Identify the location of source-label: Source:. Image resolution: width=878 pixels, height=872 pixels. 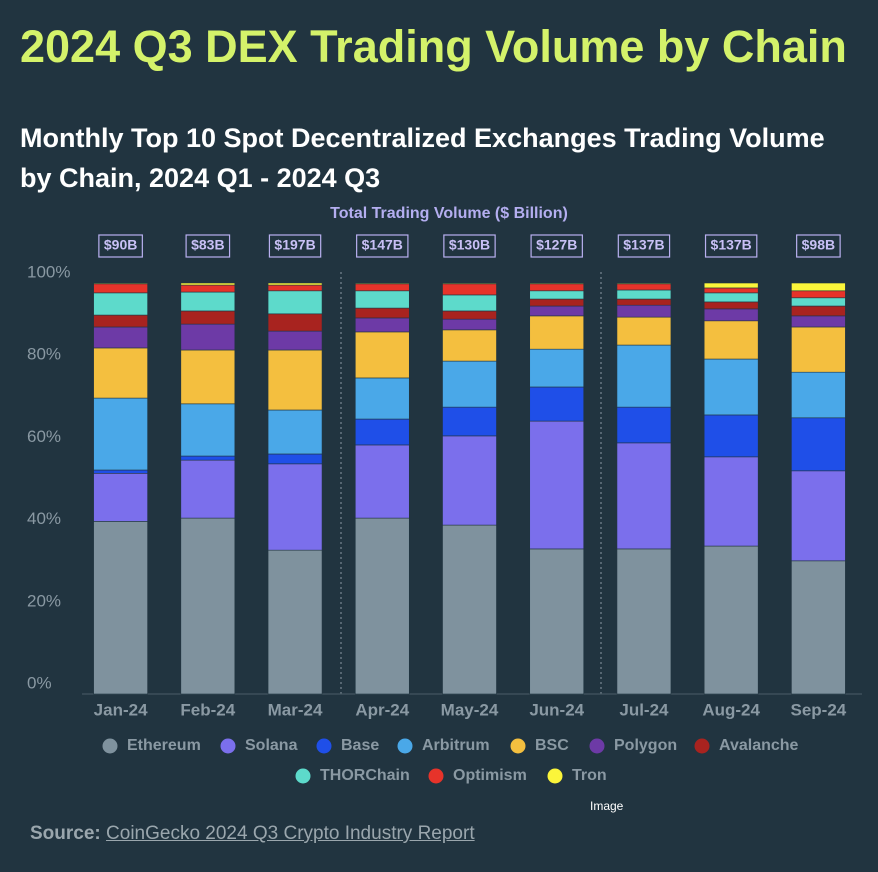
(65, 833).